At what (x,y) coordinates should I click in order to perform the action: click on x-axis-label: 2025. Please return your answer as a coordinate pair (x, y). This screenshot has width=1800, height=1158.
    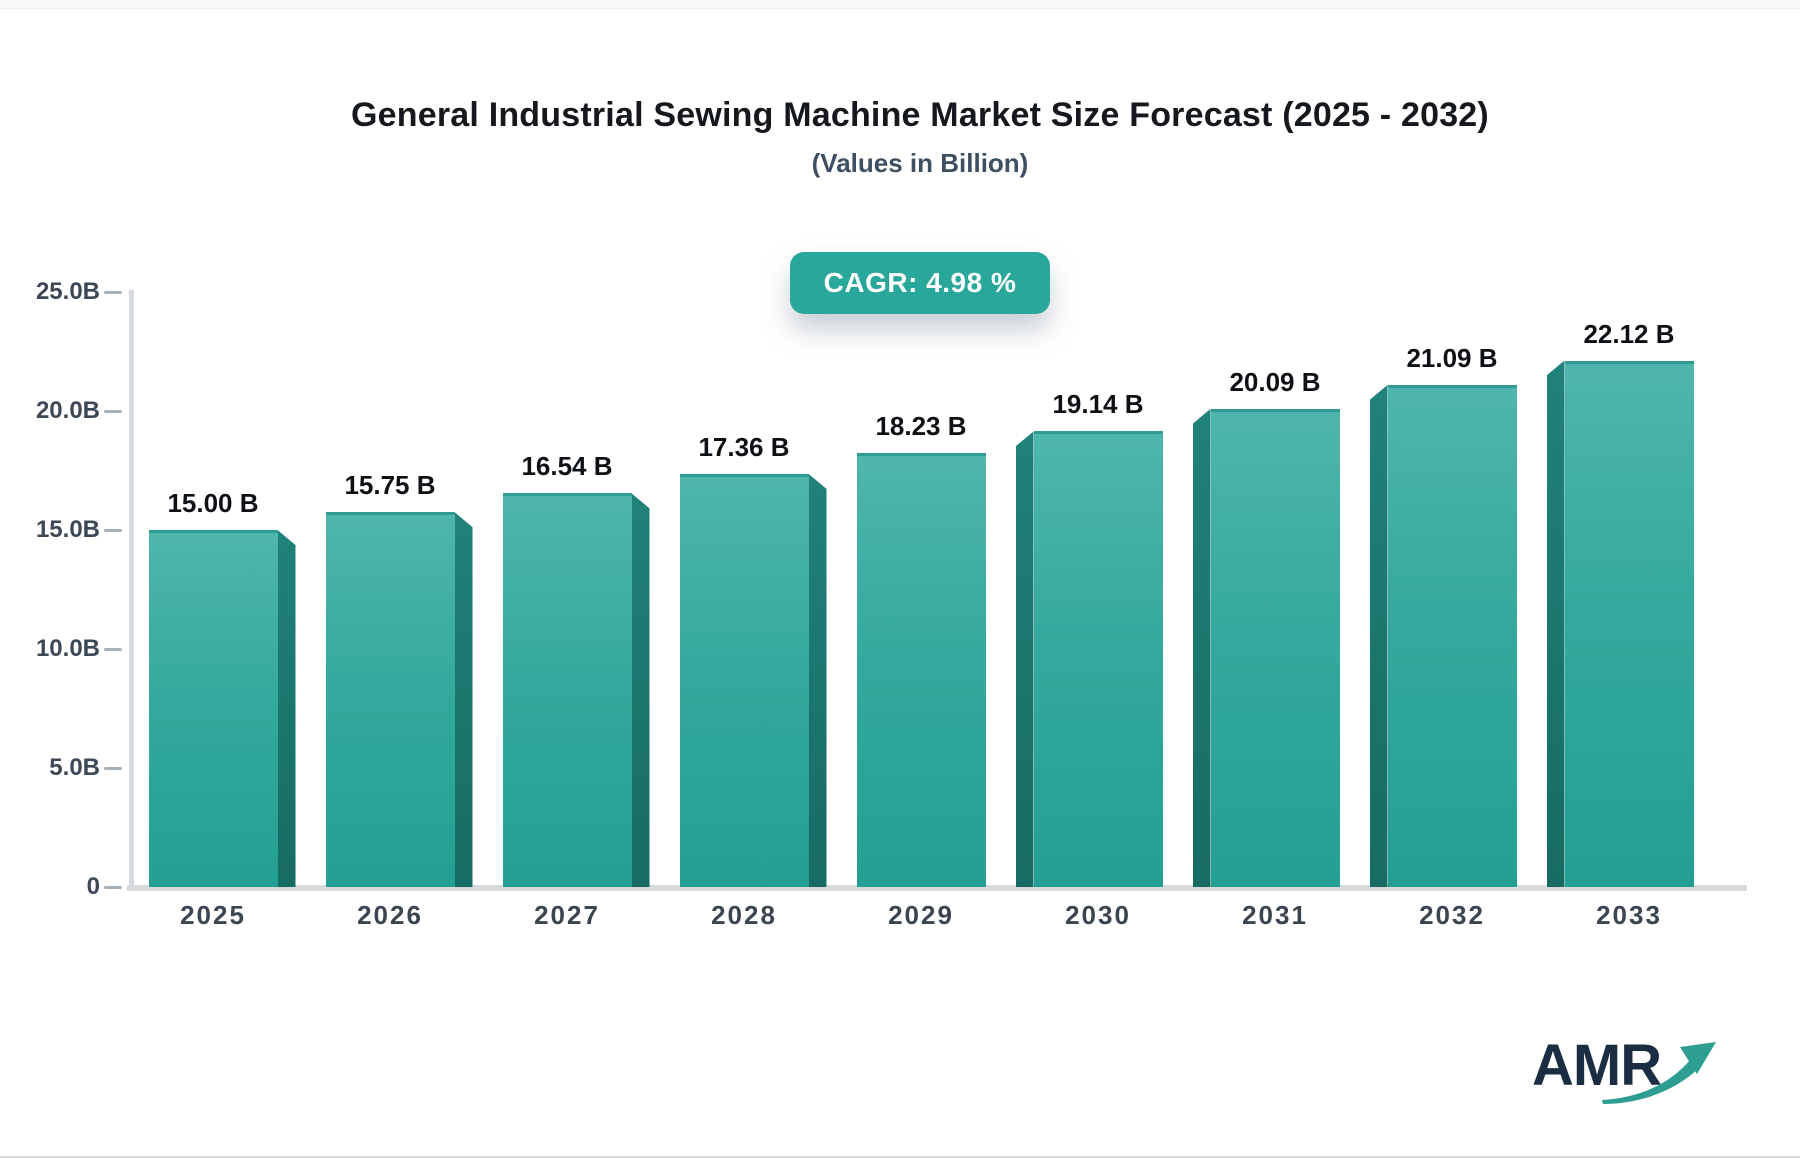
    Looking at the image, I should click on (213, 915).